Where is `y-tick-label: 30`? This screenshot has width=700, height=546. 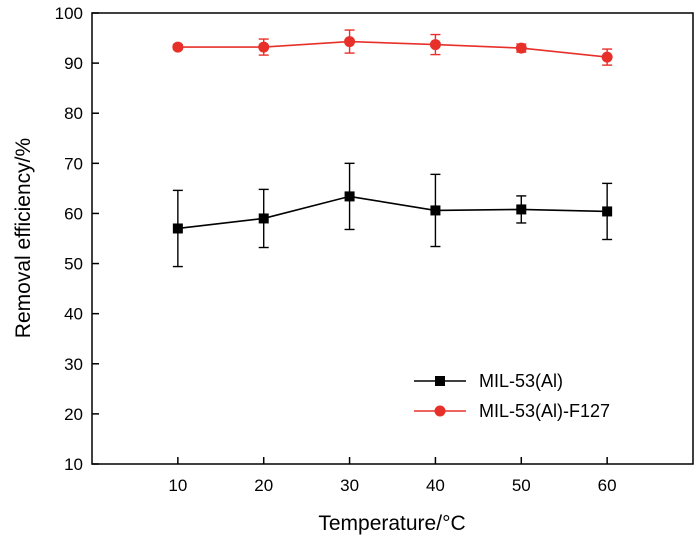
y-tick-label: 30 is located at coordinates (73, 364).